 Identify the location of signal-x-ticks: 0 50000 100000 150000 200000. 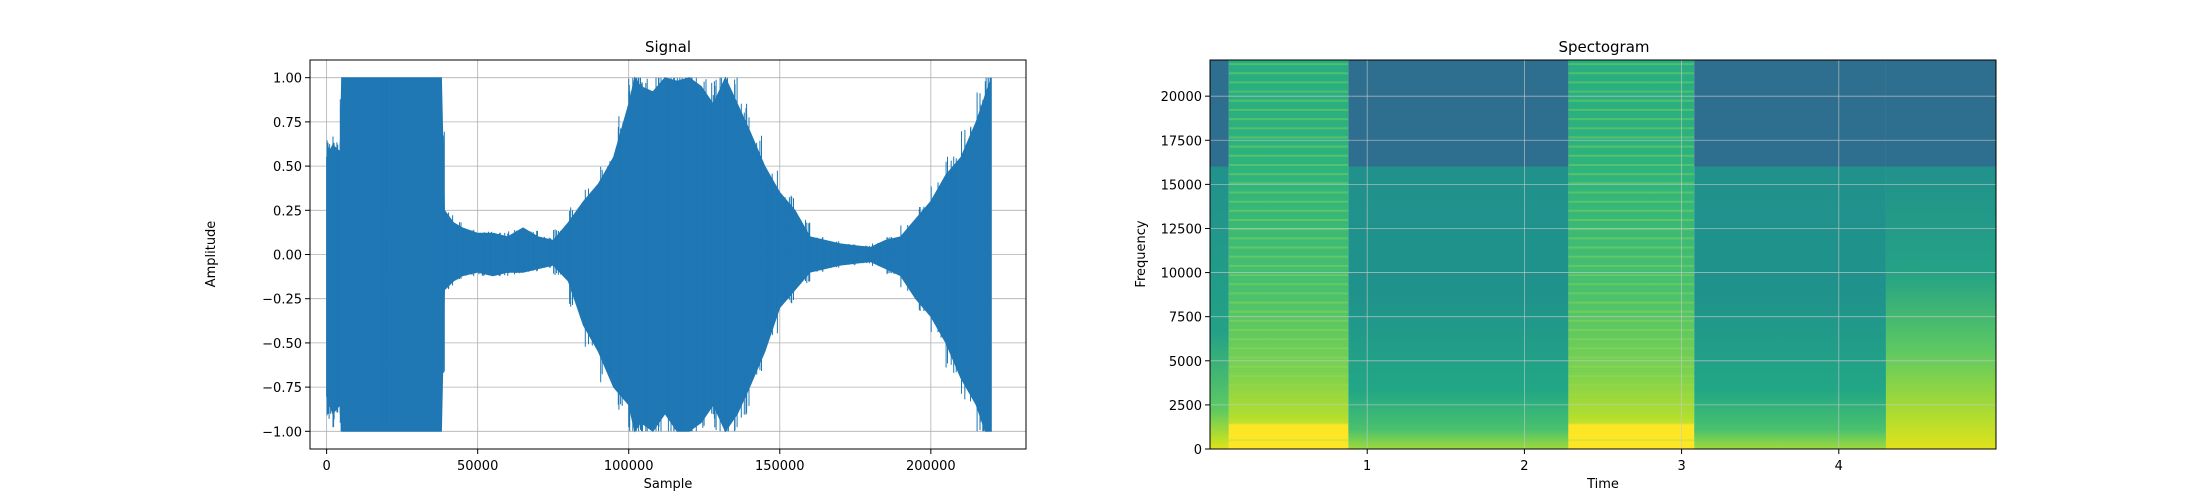
(639, 461).